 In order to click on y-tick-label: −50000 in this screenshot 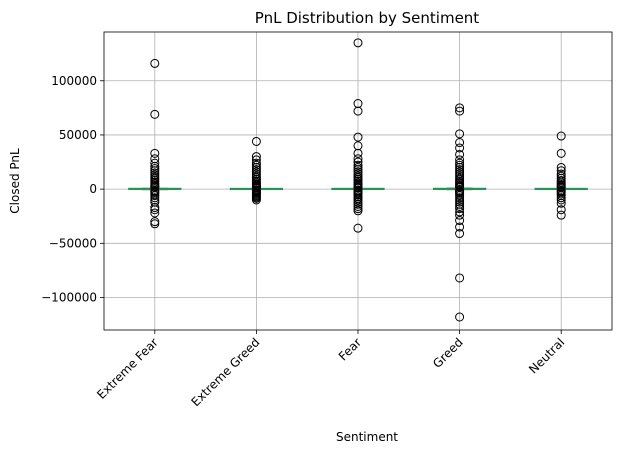, I will do `click(73, 243)`.